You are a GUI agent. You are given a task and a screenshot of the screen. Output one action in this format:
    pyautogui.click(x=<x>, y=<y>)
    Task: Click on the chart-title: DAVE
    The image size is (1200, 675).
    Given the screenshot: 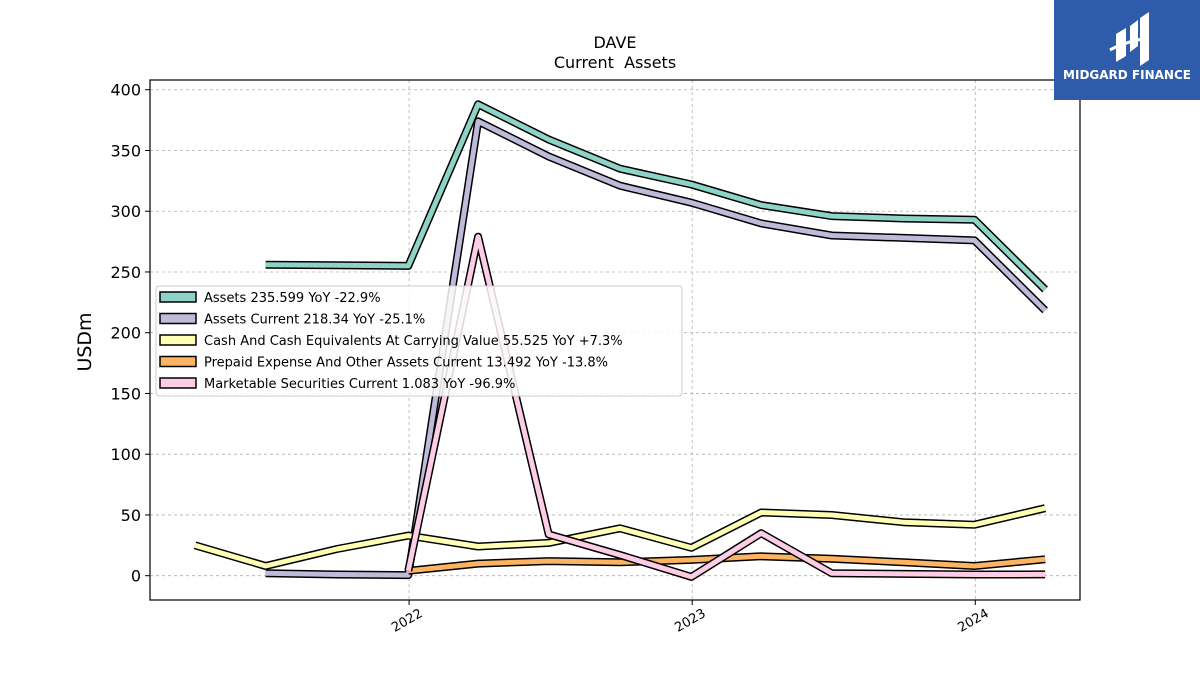 What is the action you would take?
    pyautogui.click(x=614, y=42)
    